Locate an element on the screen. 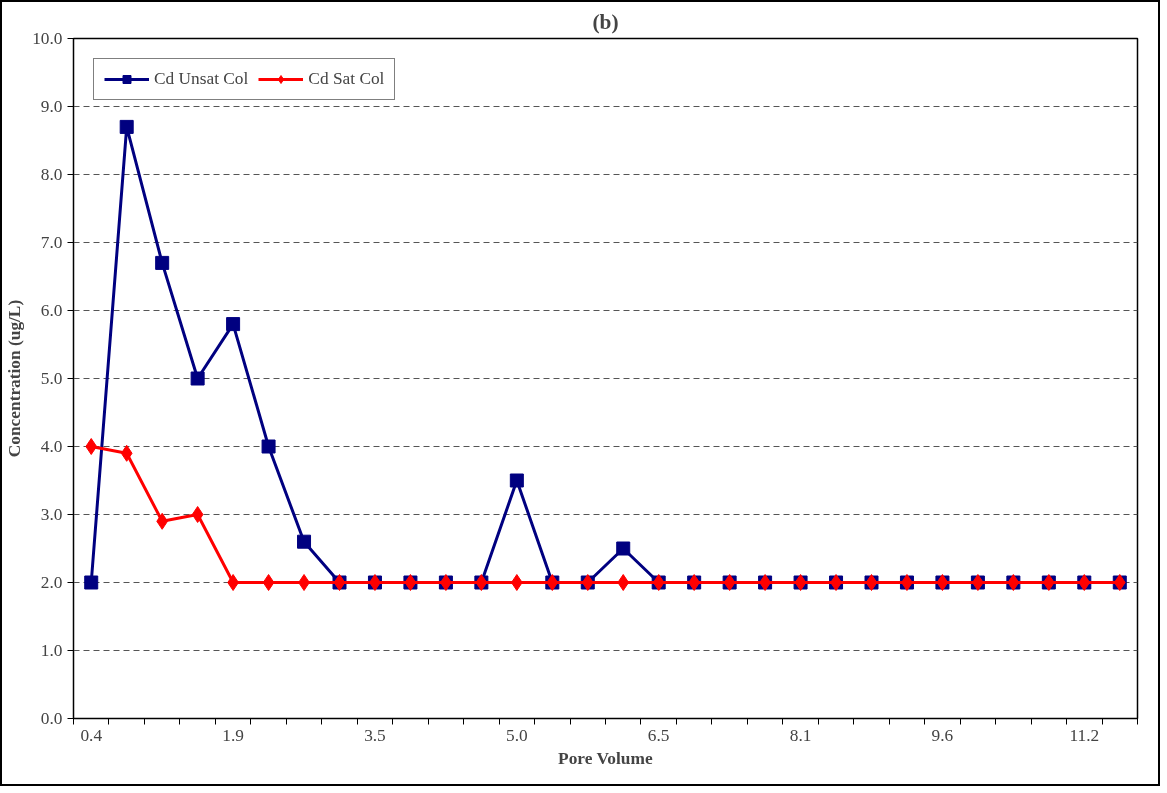 The width and height of the screenshot is (1167, 793). x-tick-label: 6.5 is located at coordinates (658, 735).